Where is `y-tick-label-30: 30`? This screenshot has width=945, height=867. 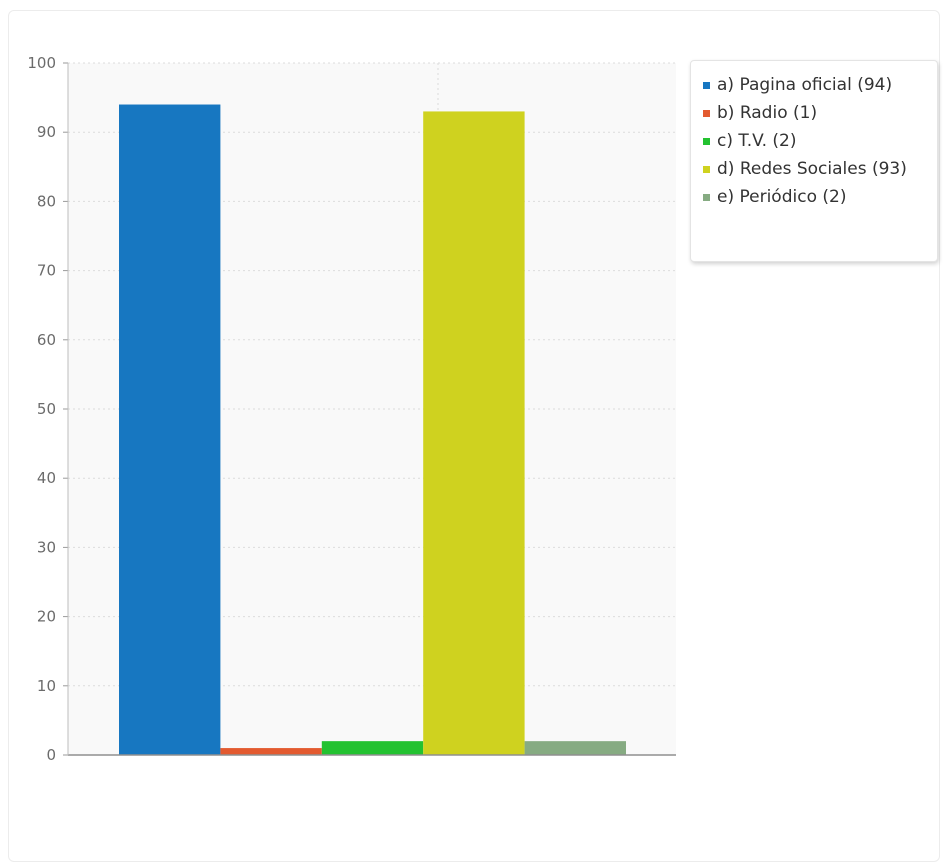 y-tick-label-30: 30 is located at coordinates (46, 547).